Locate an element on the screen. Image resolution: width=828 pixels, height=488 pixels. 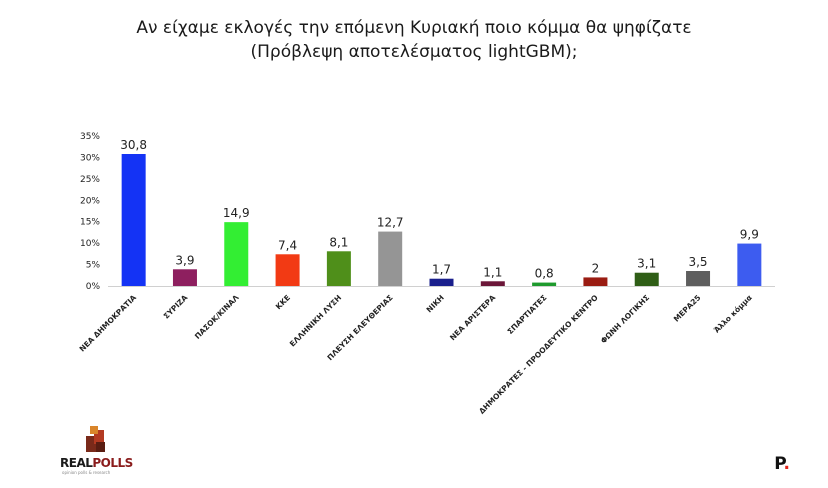
y-tick-label: 15% is located at coordinates (90, 223).